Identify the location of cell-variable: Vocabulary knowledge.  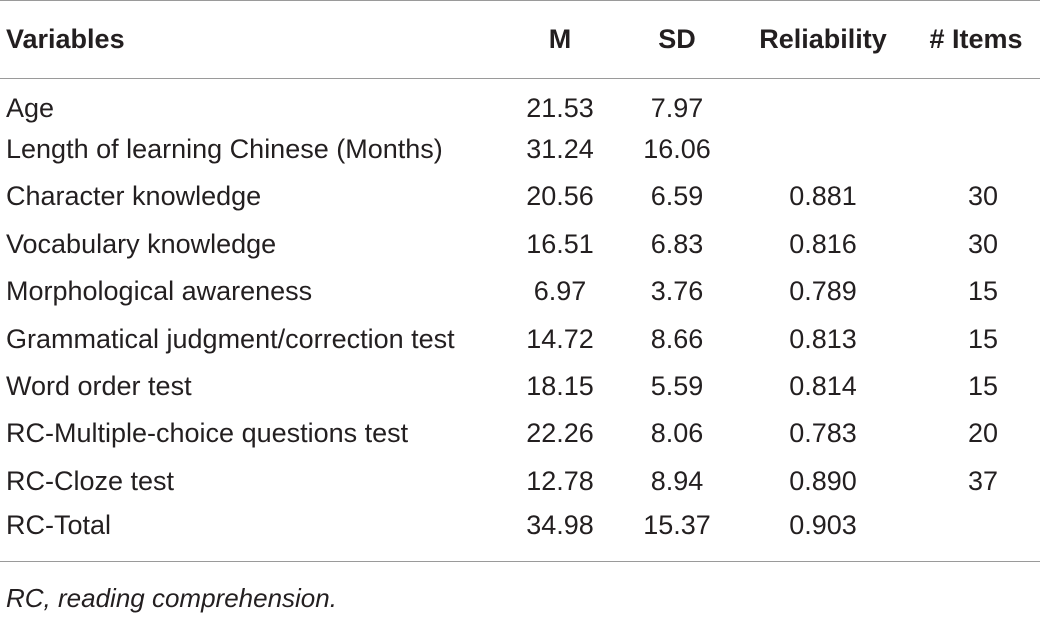
(141, 243).